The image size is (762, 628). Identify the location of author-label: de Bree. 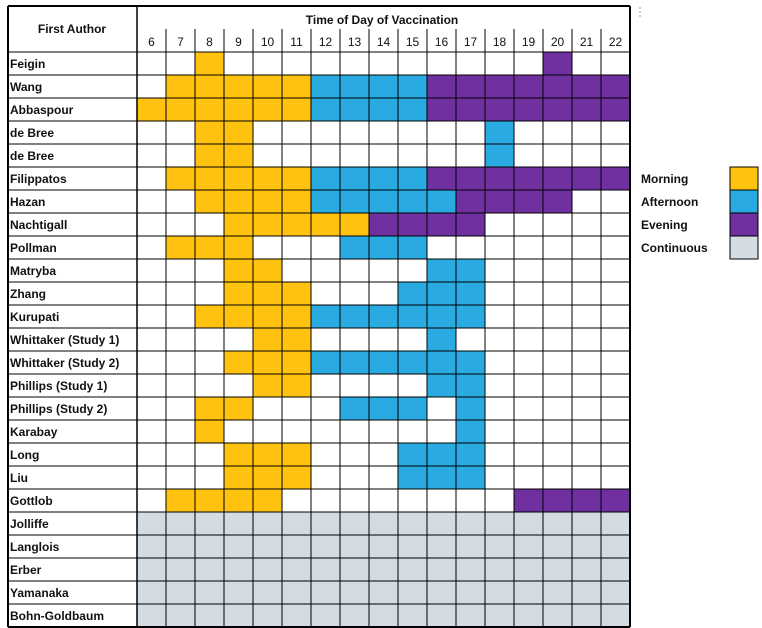
(32, 156).